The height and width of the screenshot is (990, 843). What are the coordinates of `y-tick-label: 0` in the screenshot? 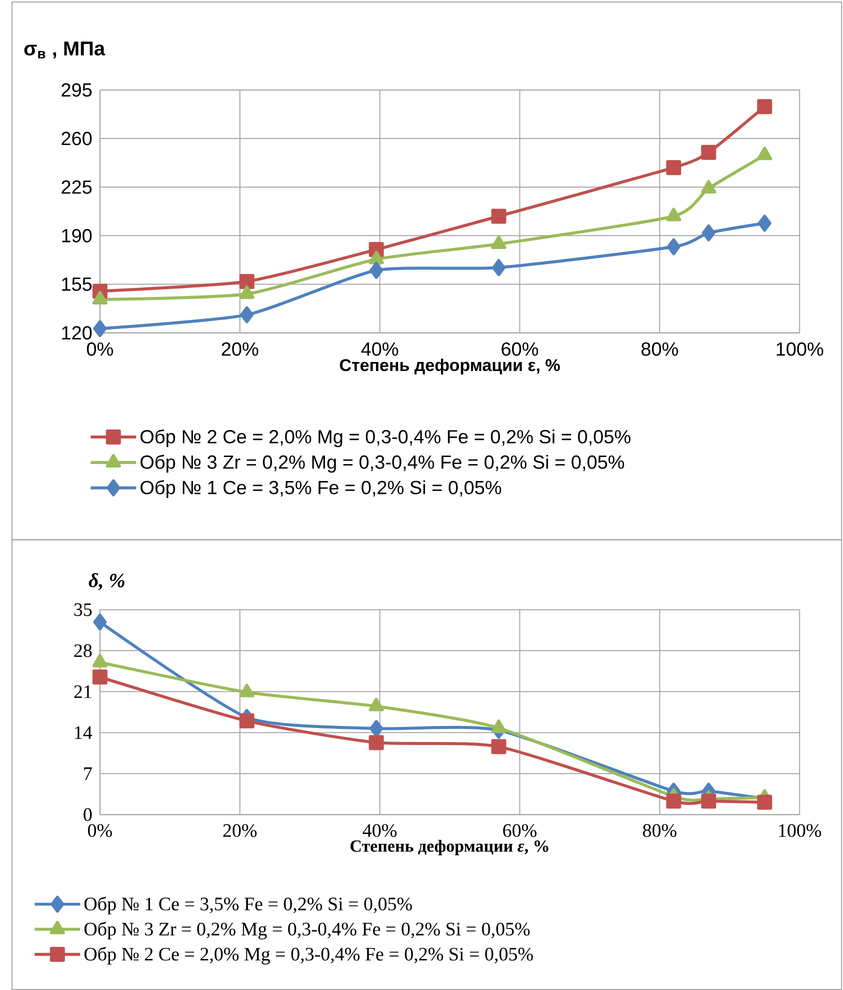 It's located at (88, 814).